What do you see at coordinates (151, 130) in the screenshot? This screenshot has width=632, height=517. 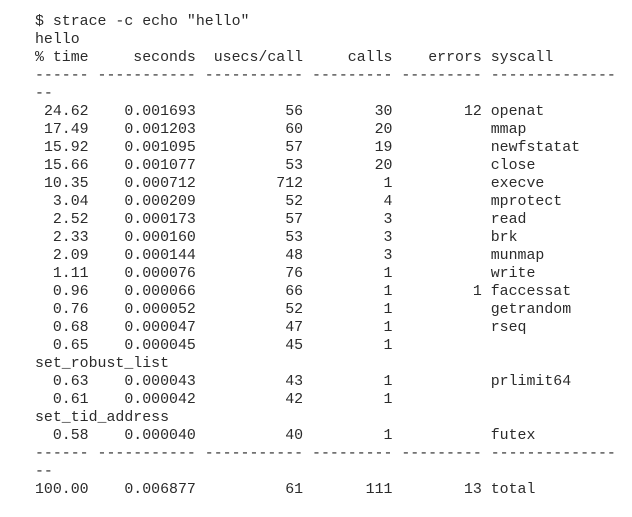 I see `seconds-cell: 0.001203` at bounding box center [151, 130].